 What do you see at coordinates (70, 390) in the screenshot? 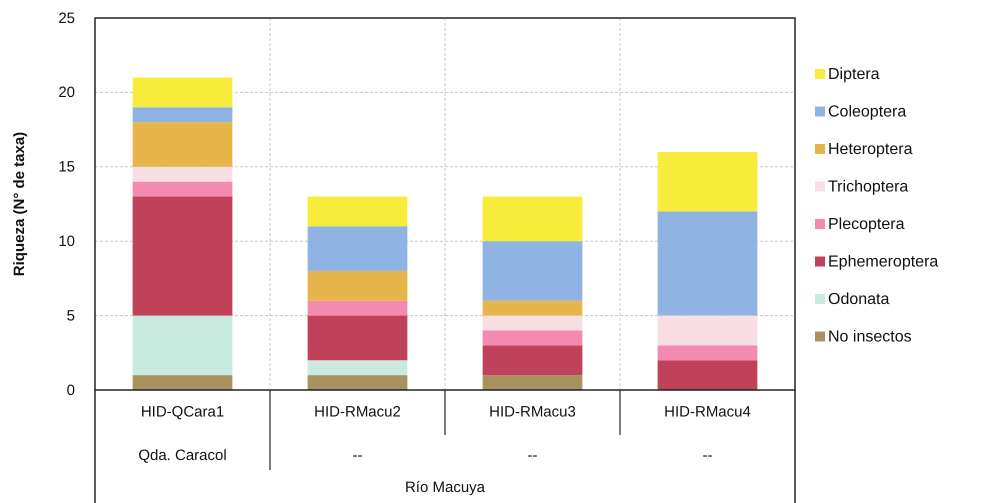
I see `y-tick-label: 0` at bounding box center [70, 390].